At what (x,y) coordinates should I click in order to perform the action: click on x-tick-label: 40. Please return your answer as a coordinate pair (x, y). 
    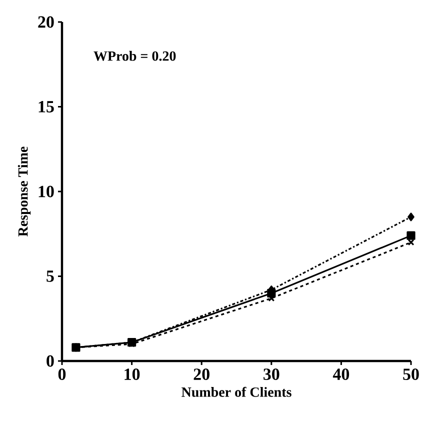
    Looking at the image, I should click on (341, 374).